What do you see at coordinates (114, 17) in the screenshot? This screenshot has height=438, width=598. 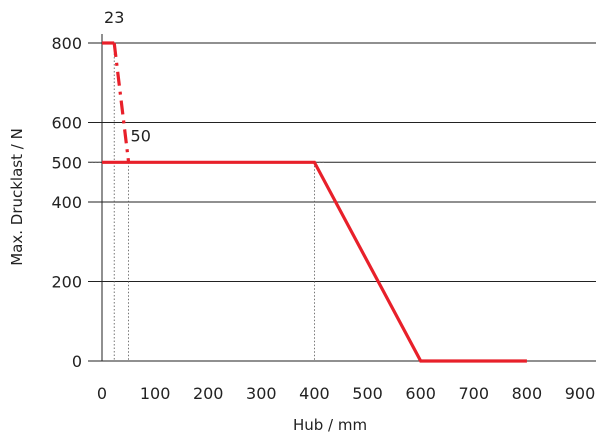 I see `annotation-23: 23` at bounding box center [114, 17].